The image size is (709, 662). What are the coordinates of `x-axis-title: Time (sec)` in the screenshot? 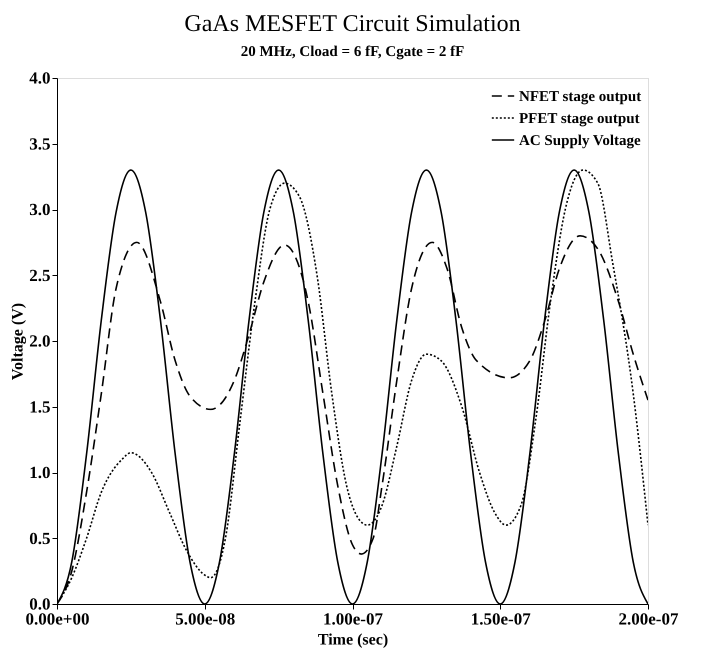 It's located at (353, 640).